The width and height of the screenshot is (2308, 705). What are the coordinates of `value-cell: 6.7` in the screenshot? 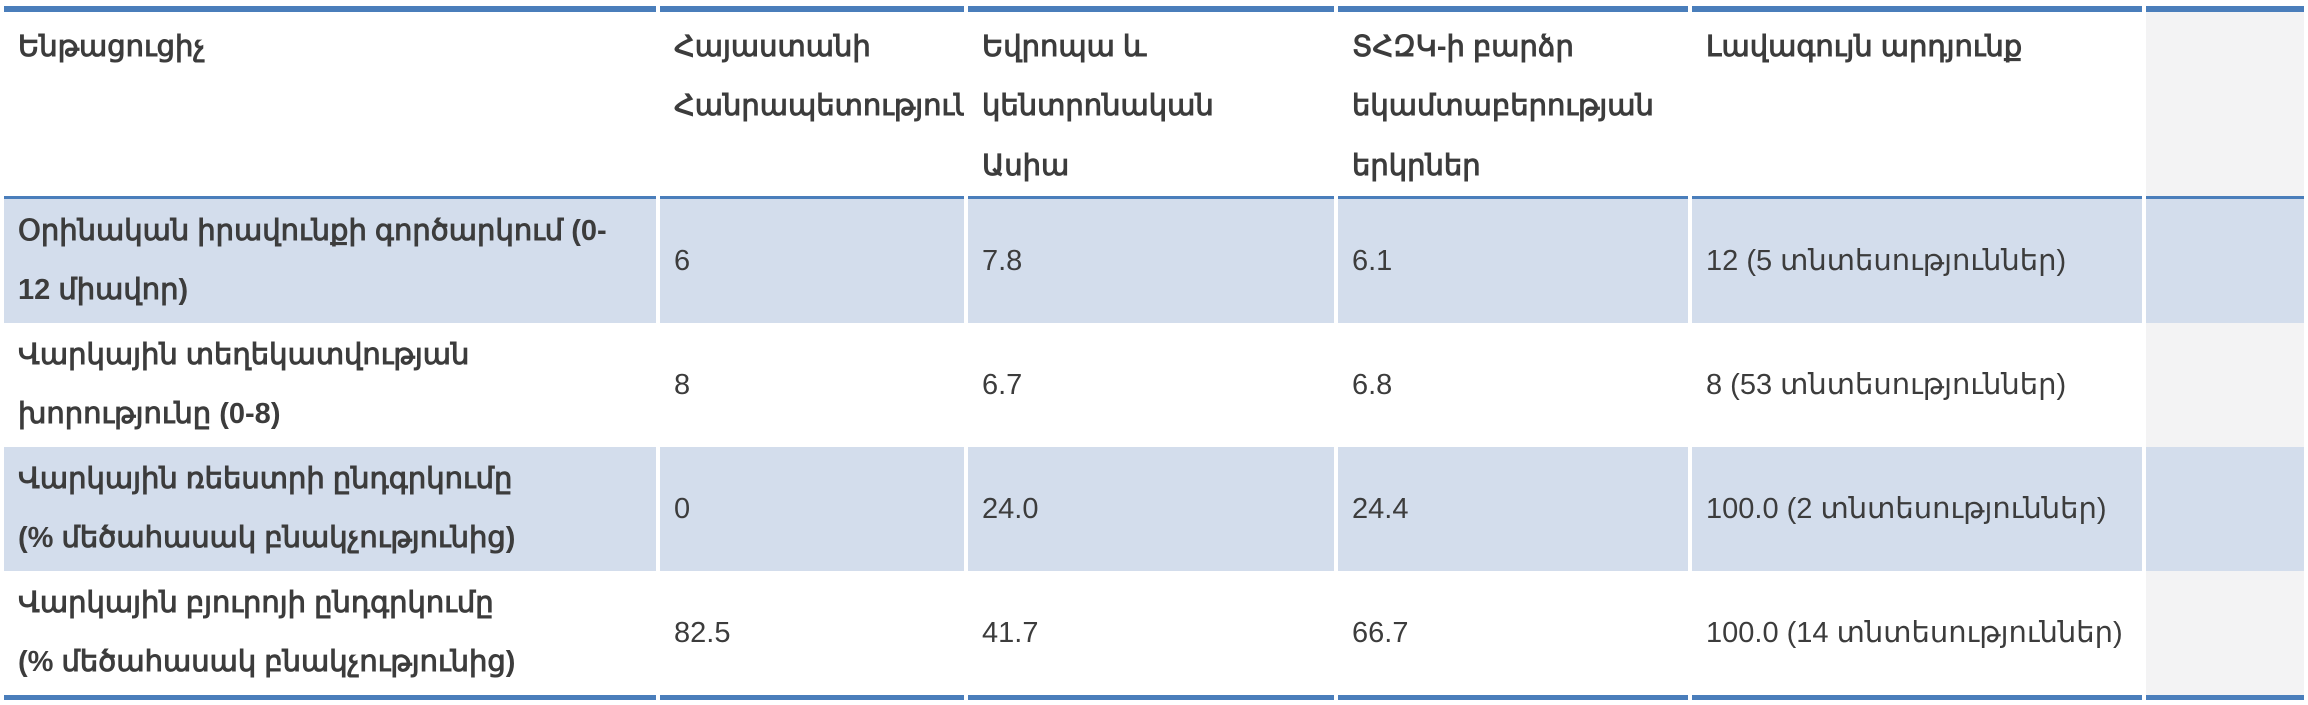 It's located at (1151, 385).